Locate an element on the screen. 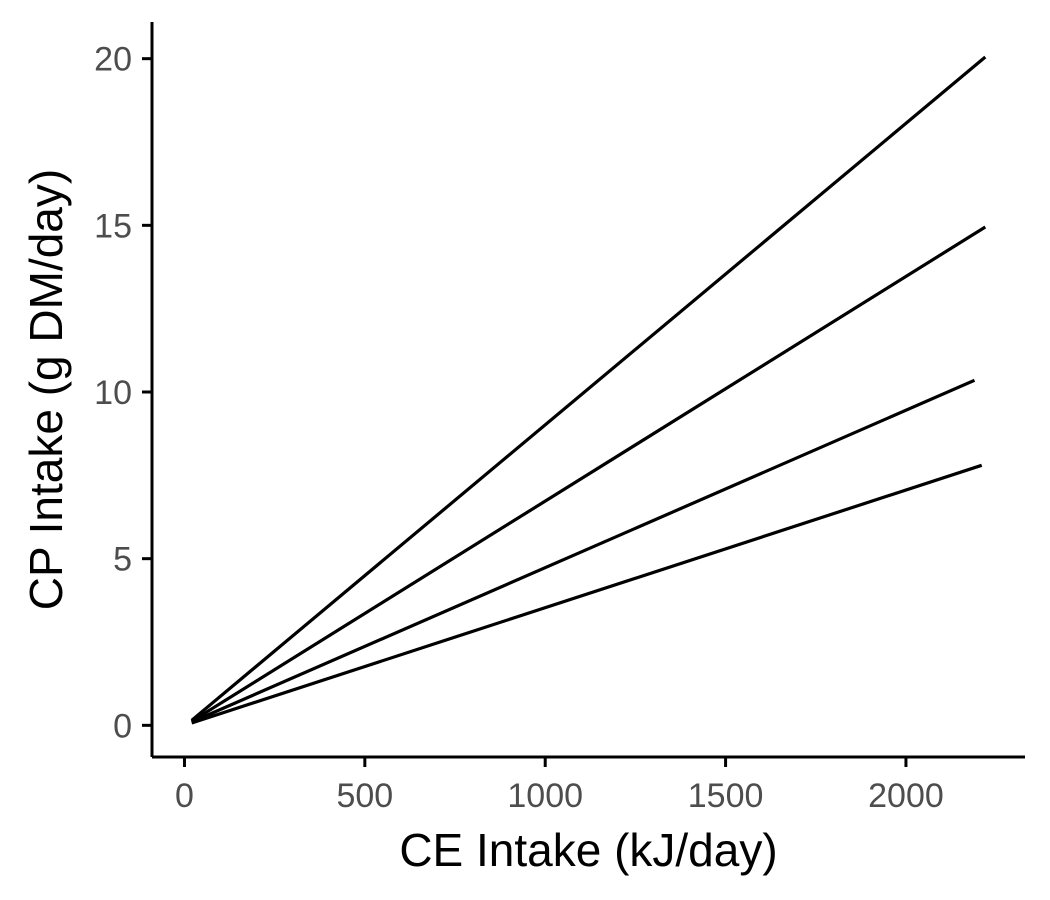 The image size is (1050, 900). y-tick-label: 10 is located at coordinates (113, 393).